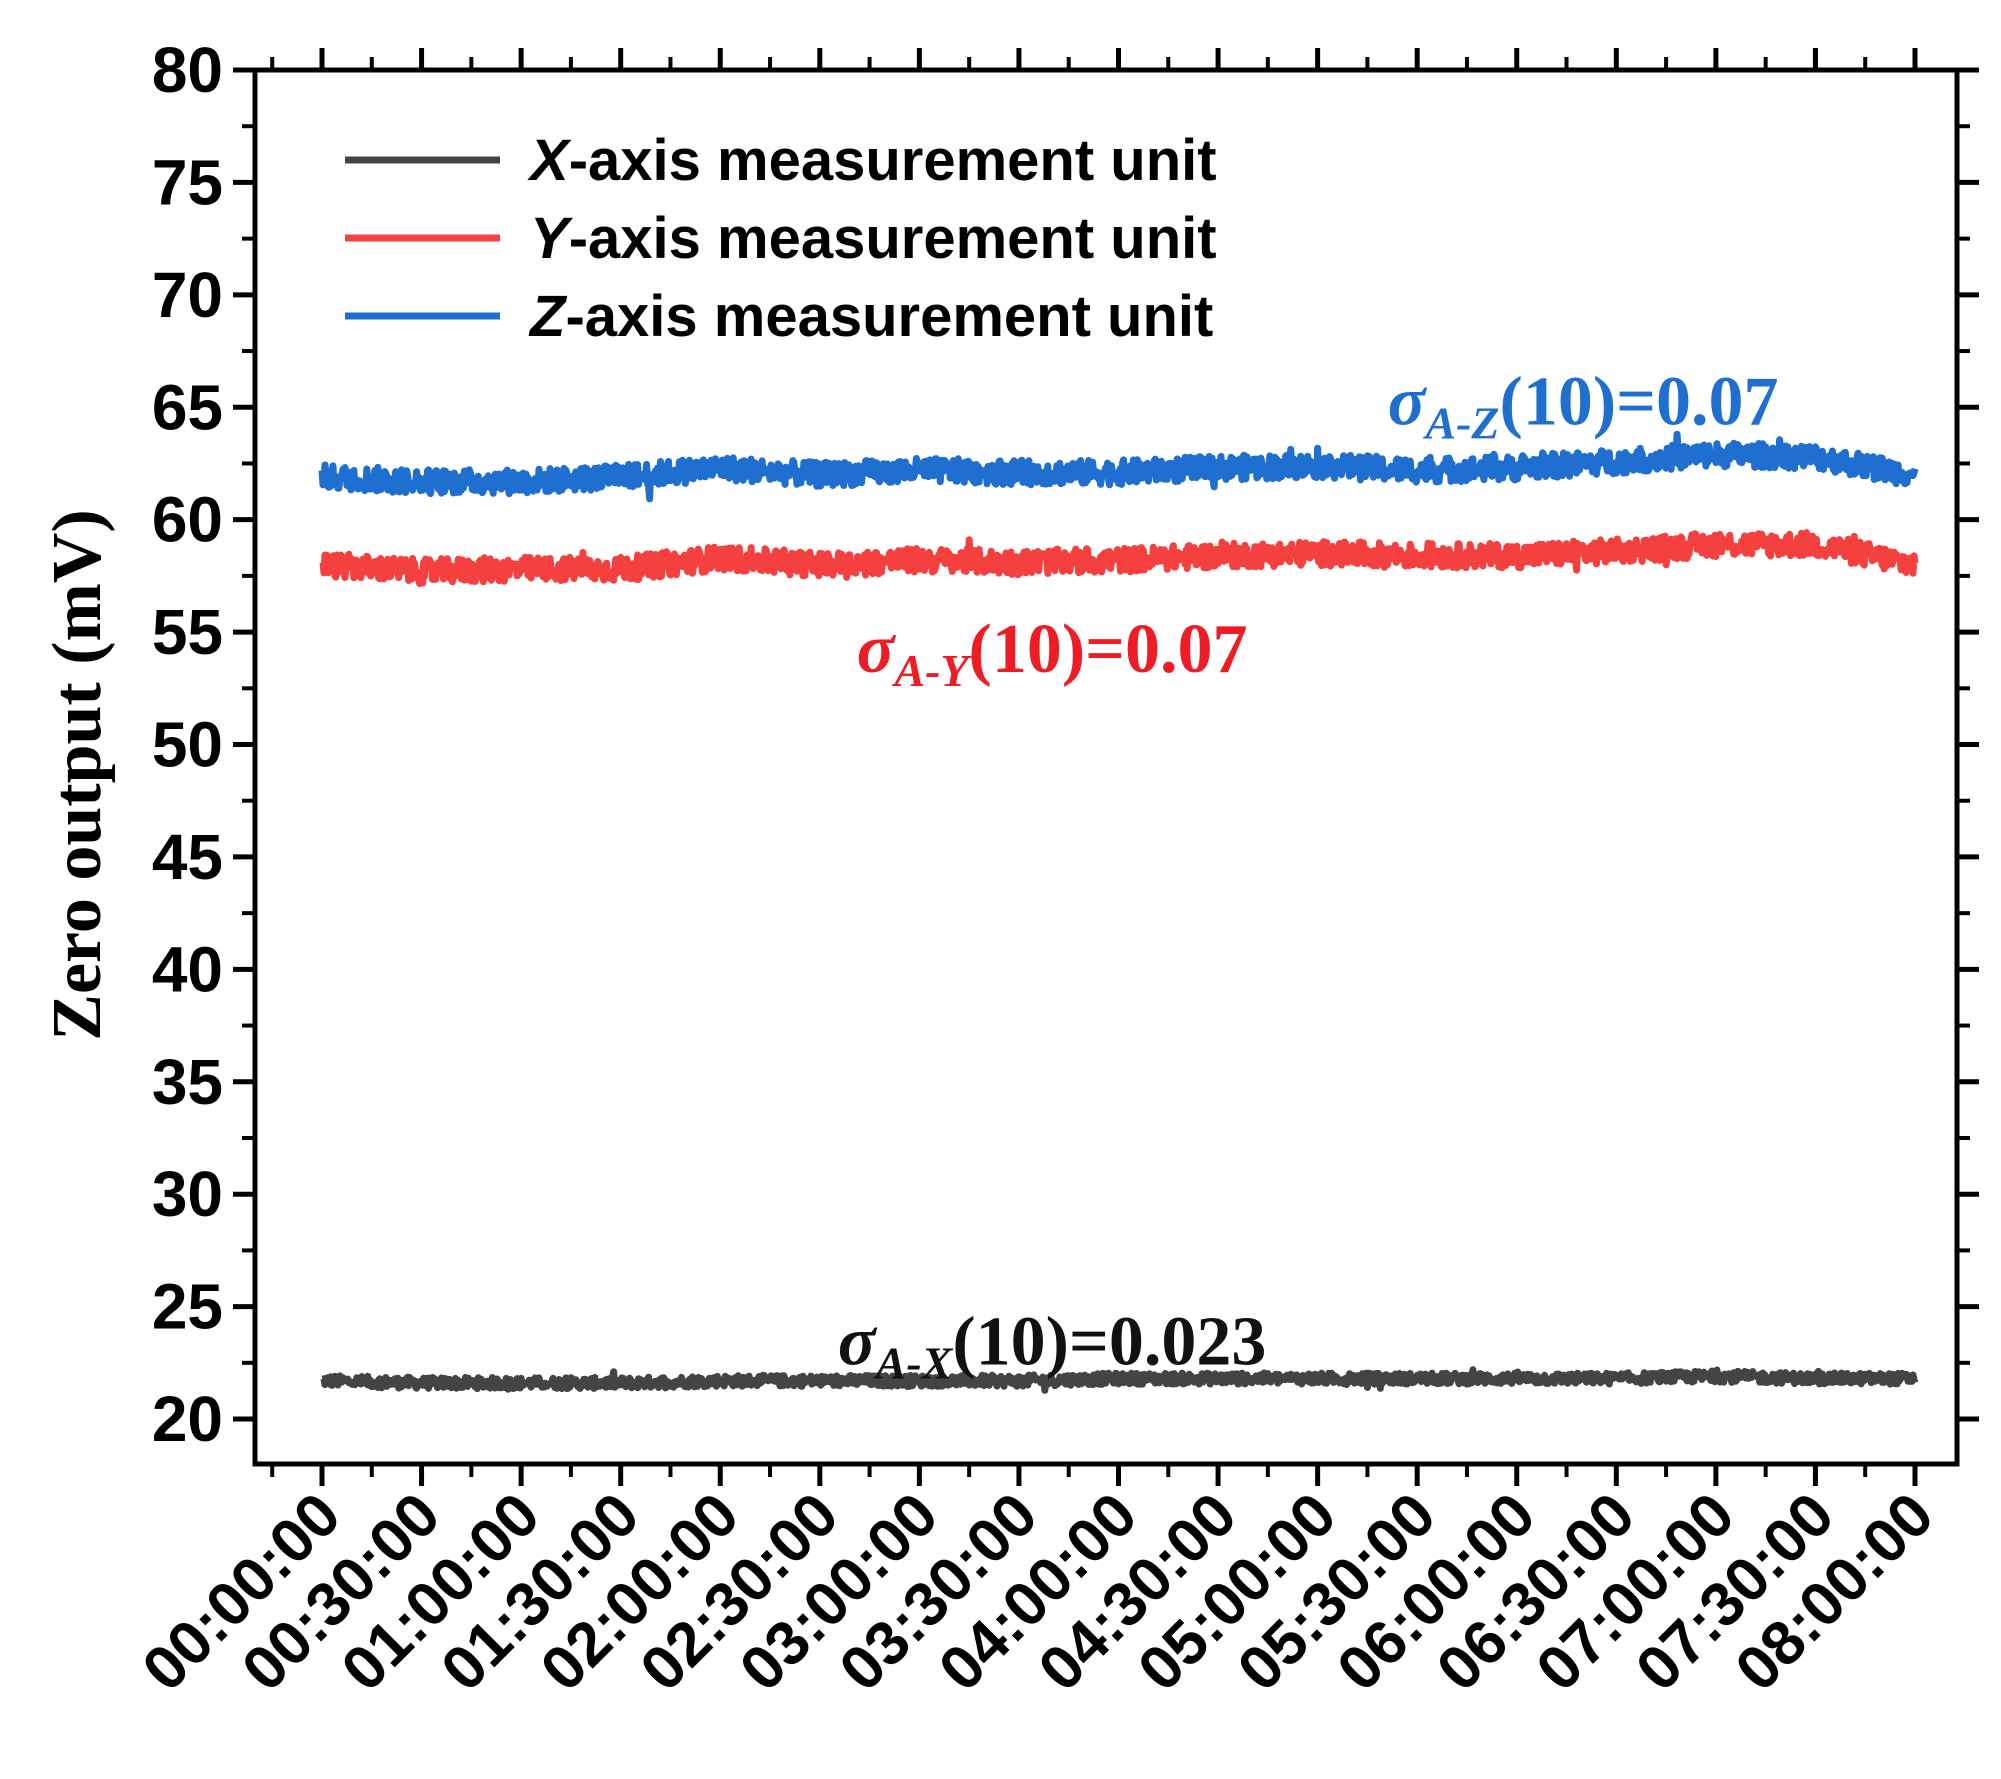  Describe the element at coordinates (187, 1194) in the screenshot. I see `y-tick-label: 30` at that location.